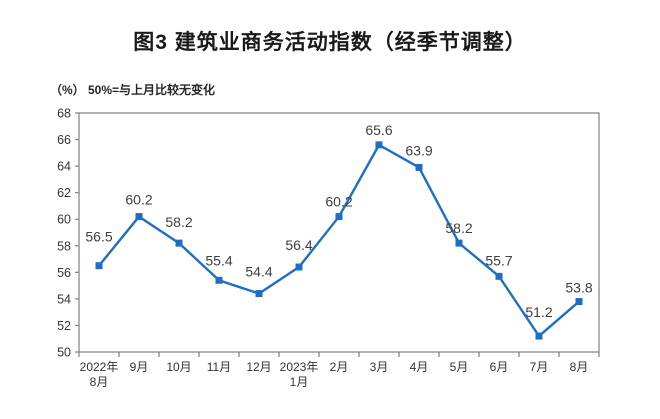  What do you see at coordinates (379, 367) in the screenshot?
I see `x-tick-label: 3月` at bounding box center [379, 367].